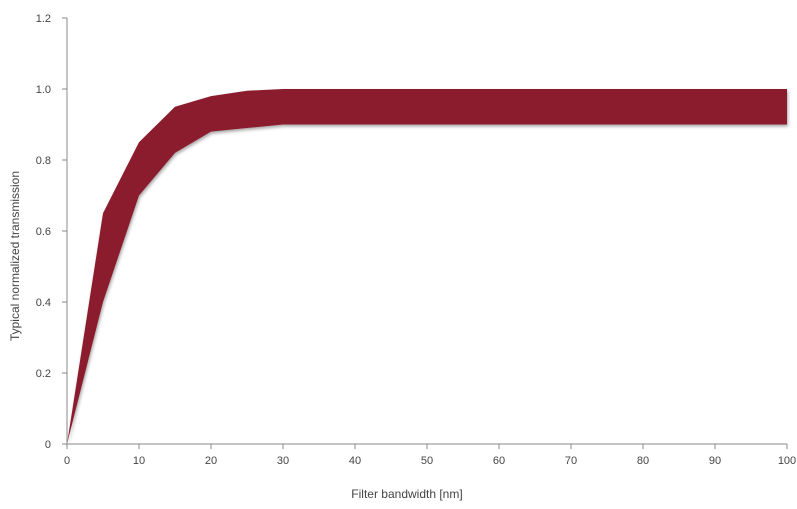 The width and height of the screenshot is (797, 509). What do you see at coordinates (571, 461) in the screenshot?
I see `x-tick-label: 70` at bounding box center [571, 461].